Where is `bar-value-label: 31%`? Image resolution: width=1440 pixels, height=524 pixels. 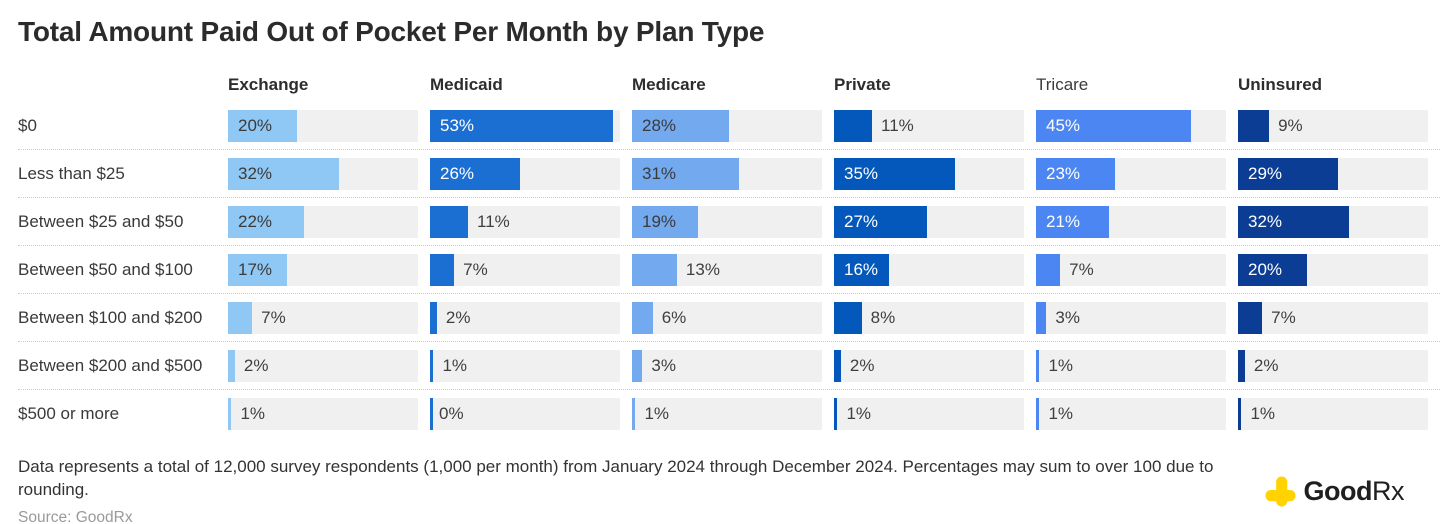 bar-value-label: 31% is located at coordinates (659, 173).